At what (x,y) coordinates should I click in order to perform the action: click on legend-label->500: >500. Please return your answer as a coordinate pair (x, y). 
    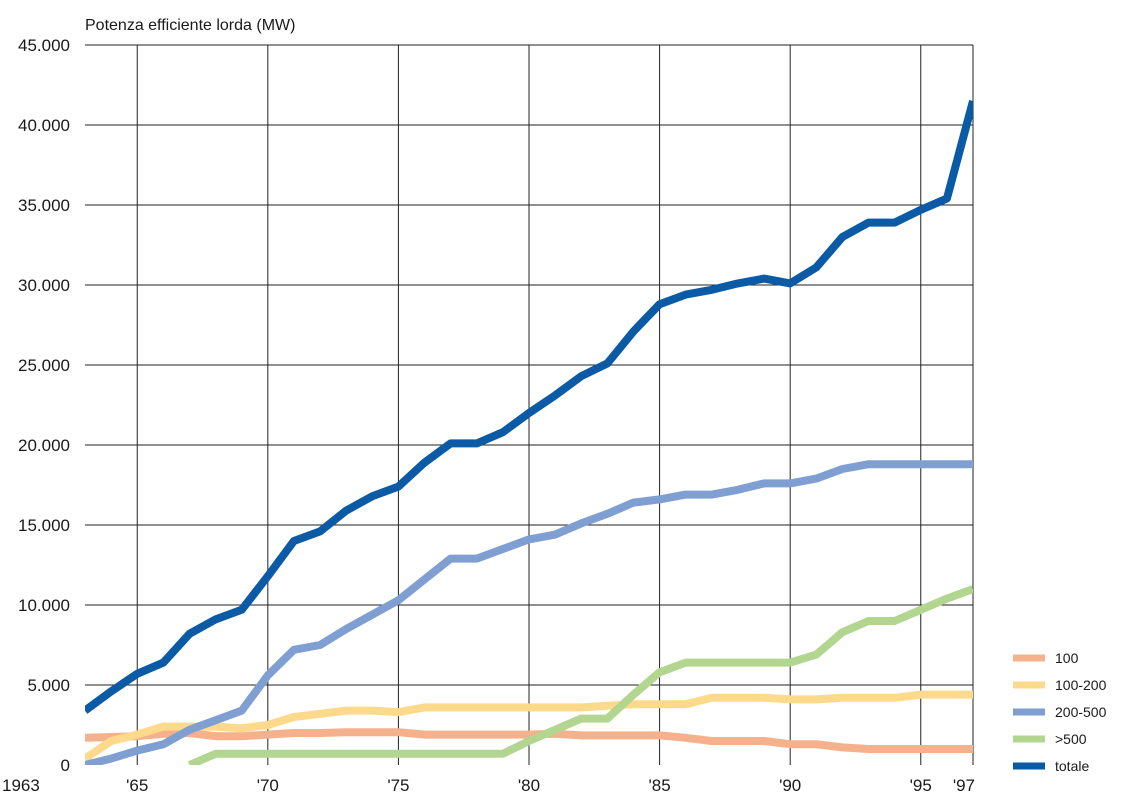
    Looking at the image, I should click on (1071, 739).